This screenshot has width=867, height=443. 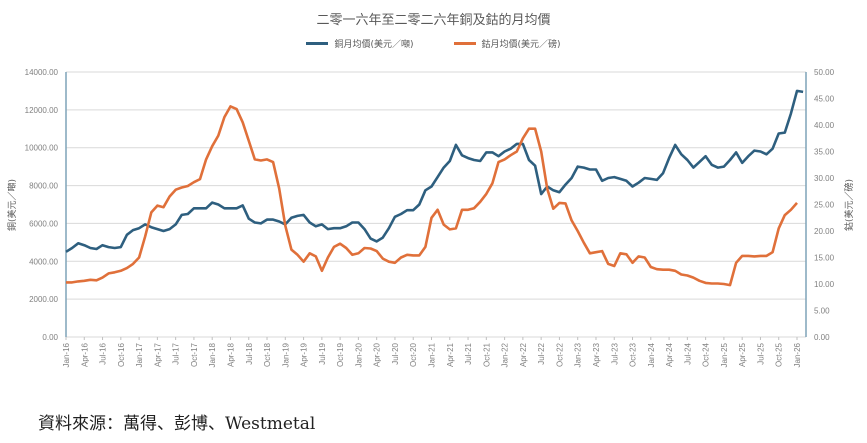 I want to click on y-tick-label-left: 12000.00, so click(x=42, y=110).